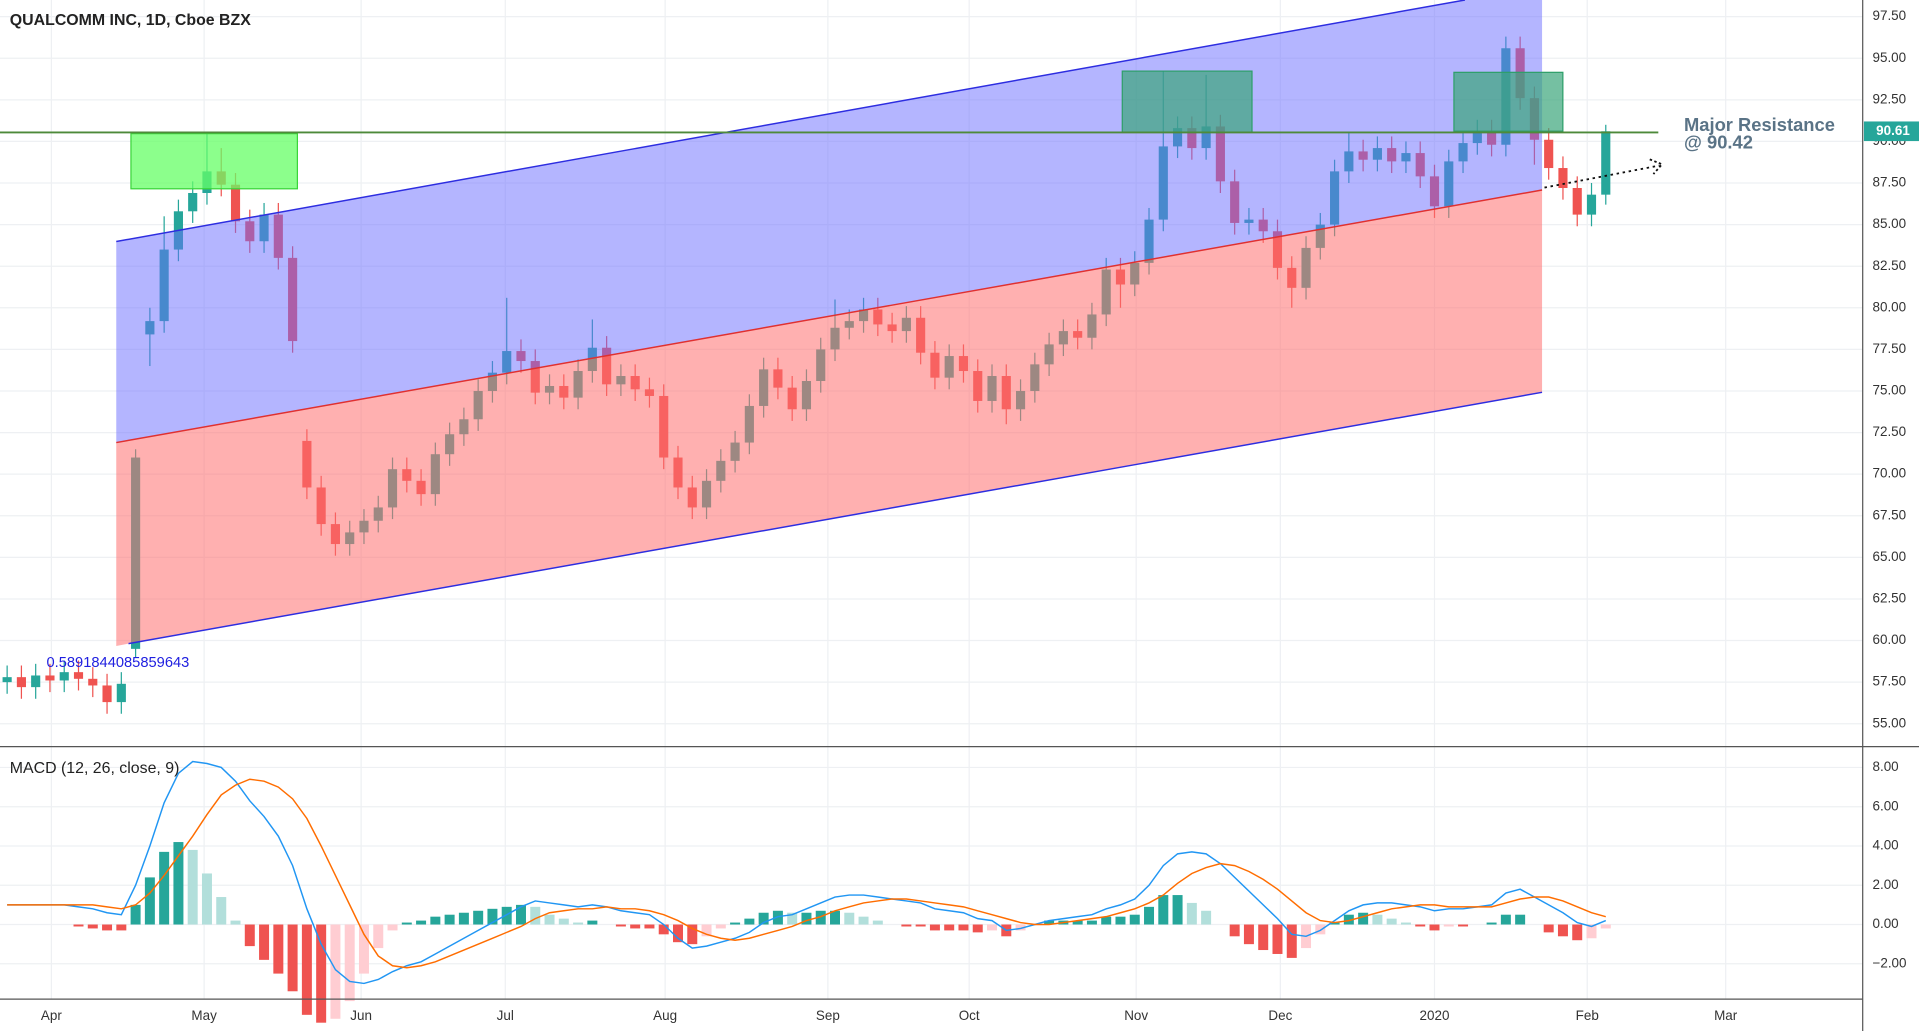 The image size is (1919, 1031). Describe the element at coordinates (1889, 598) in the screenshot. I see `y-tick-label: 62.50` at that location.